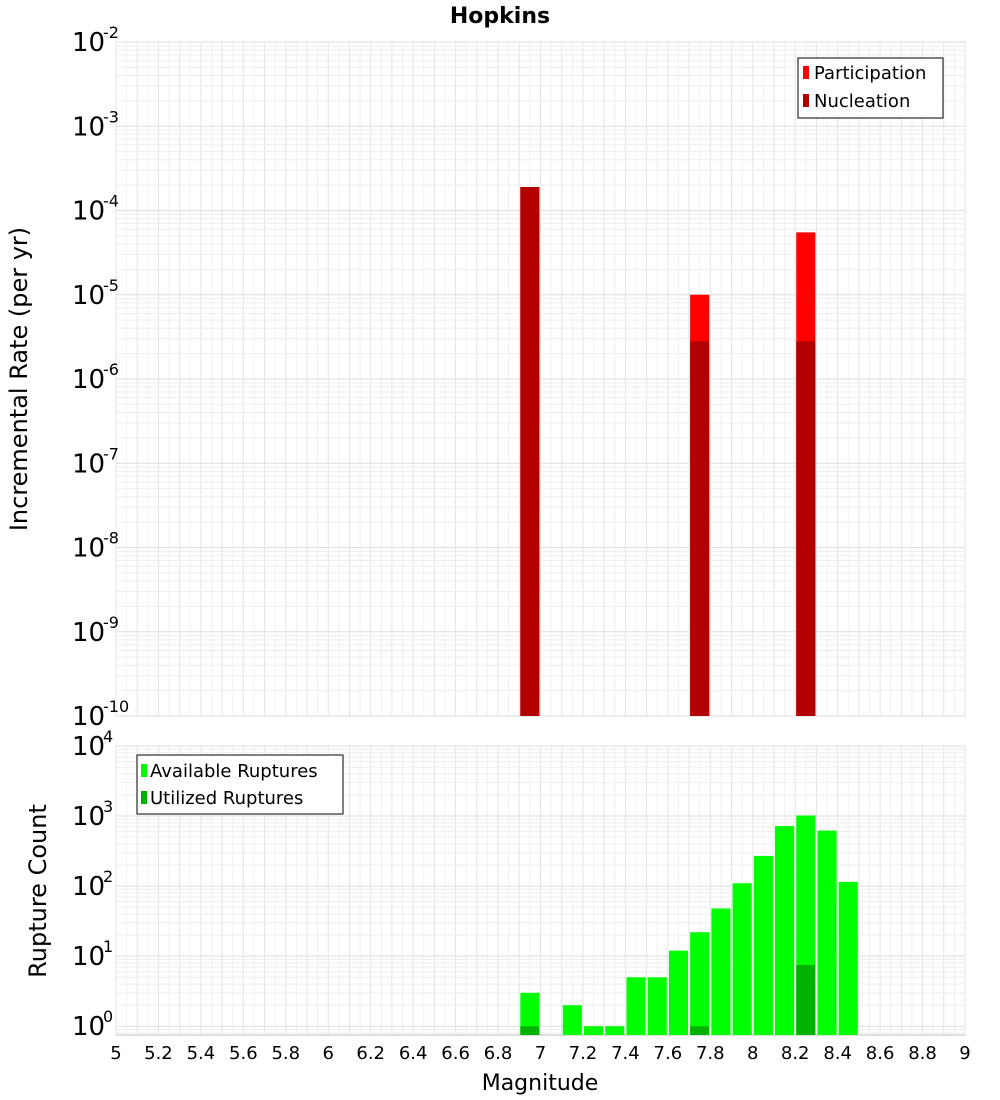 The width and height of the screenshot is (1000, 1100). Describe the element at coordinates (668, 1053) in the screenshot. I see `x-tick-label: 7.6` at that location.